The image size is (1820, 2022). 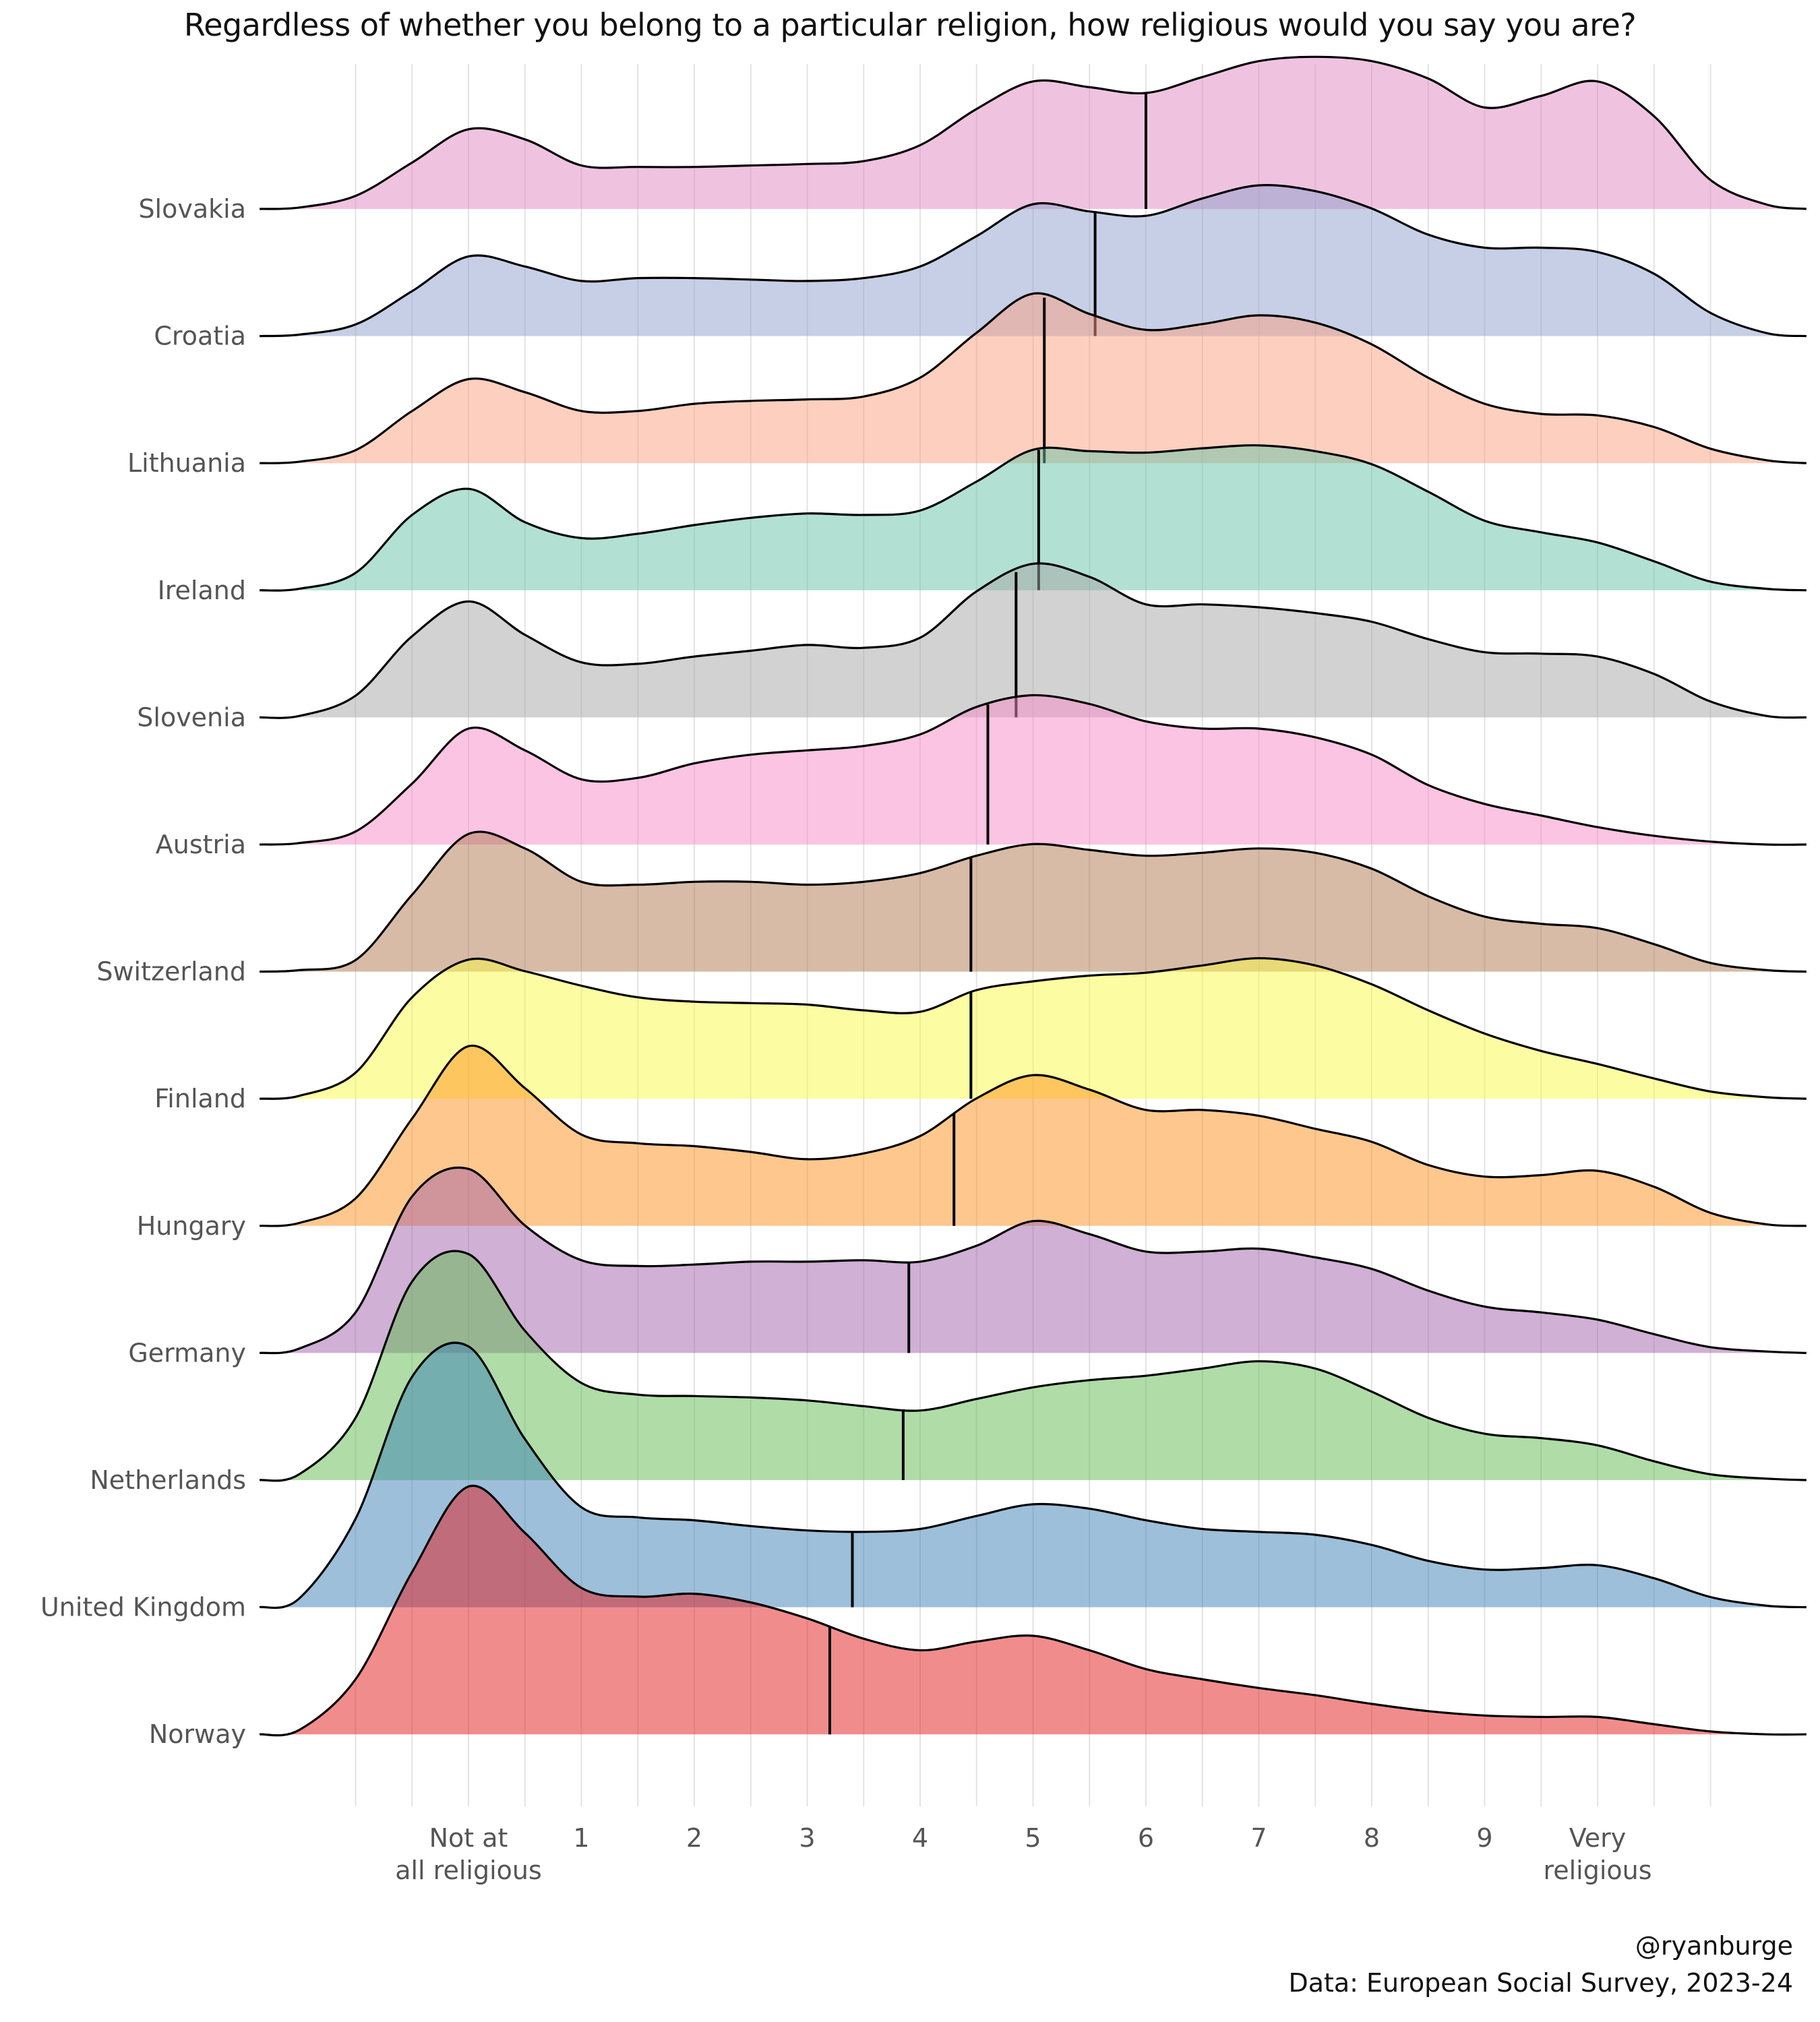 I want to click on y-label-croatia: Croatia, so click(x=200, y=336).